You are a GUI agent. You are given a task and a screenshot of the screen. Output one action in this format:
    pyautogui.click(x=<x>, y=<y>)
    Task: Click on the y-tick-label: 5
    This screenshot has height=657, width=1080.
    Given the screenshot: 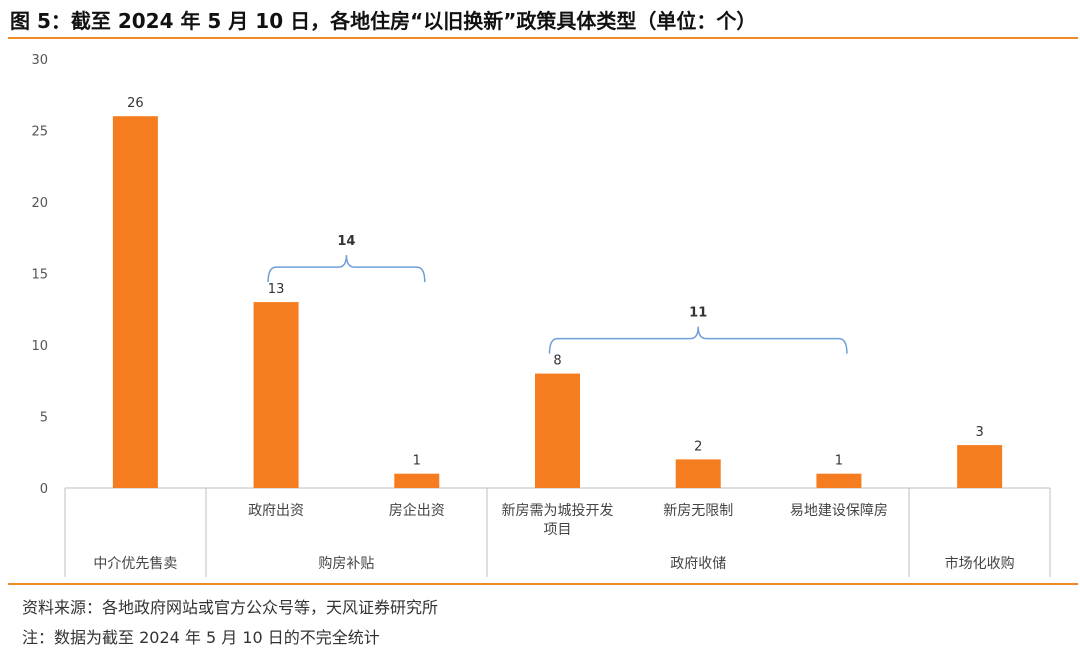 What is the action you would take?
    pyautogui.click(x=44, y=418)
    